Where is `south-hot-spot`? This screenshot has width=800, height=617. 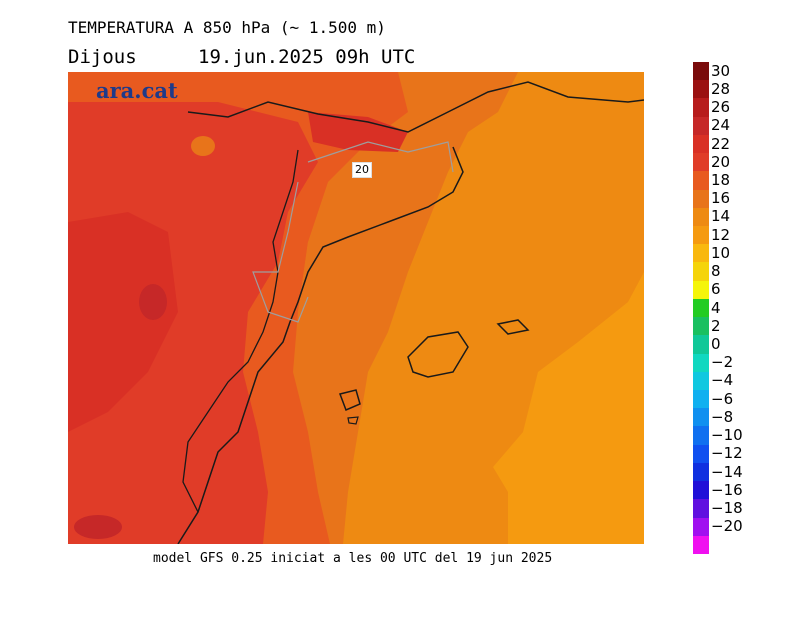
south-hot-spot is located at coordinates (98, 527).